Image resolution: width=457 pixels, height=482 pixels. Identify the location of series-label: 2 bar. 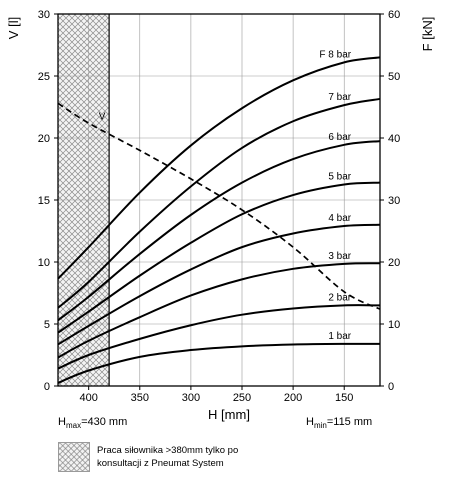
(339, 297).